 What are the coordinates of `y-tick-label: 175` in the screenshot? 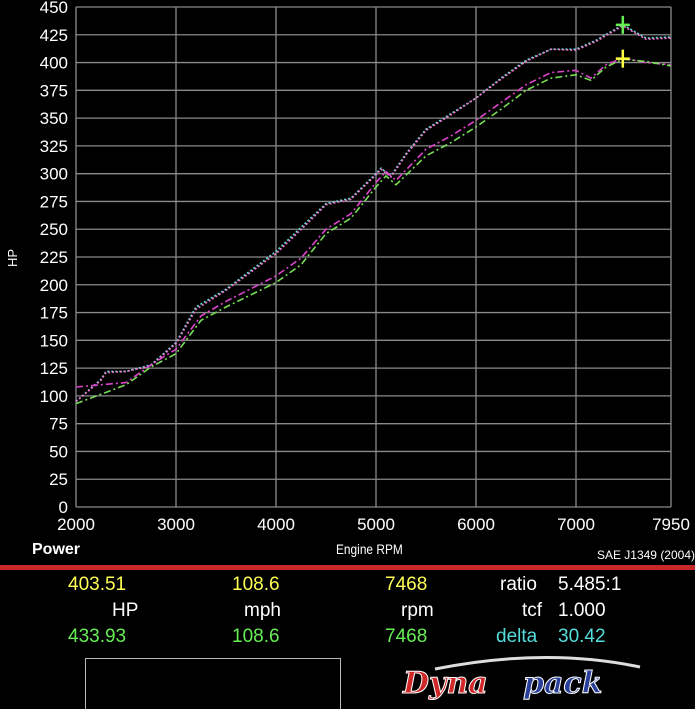 It's located at (54, 313).